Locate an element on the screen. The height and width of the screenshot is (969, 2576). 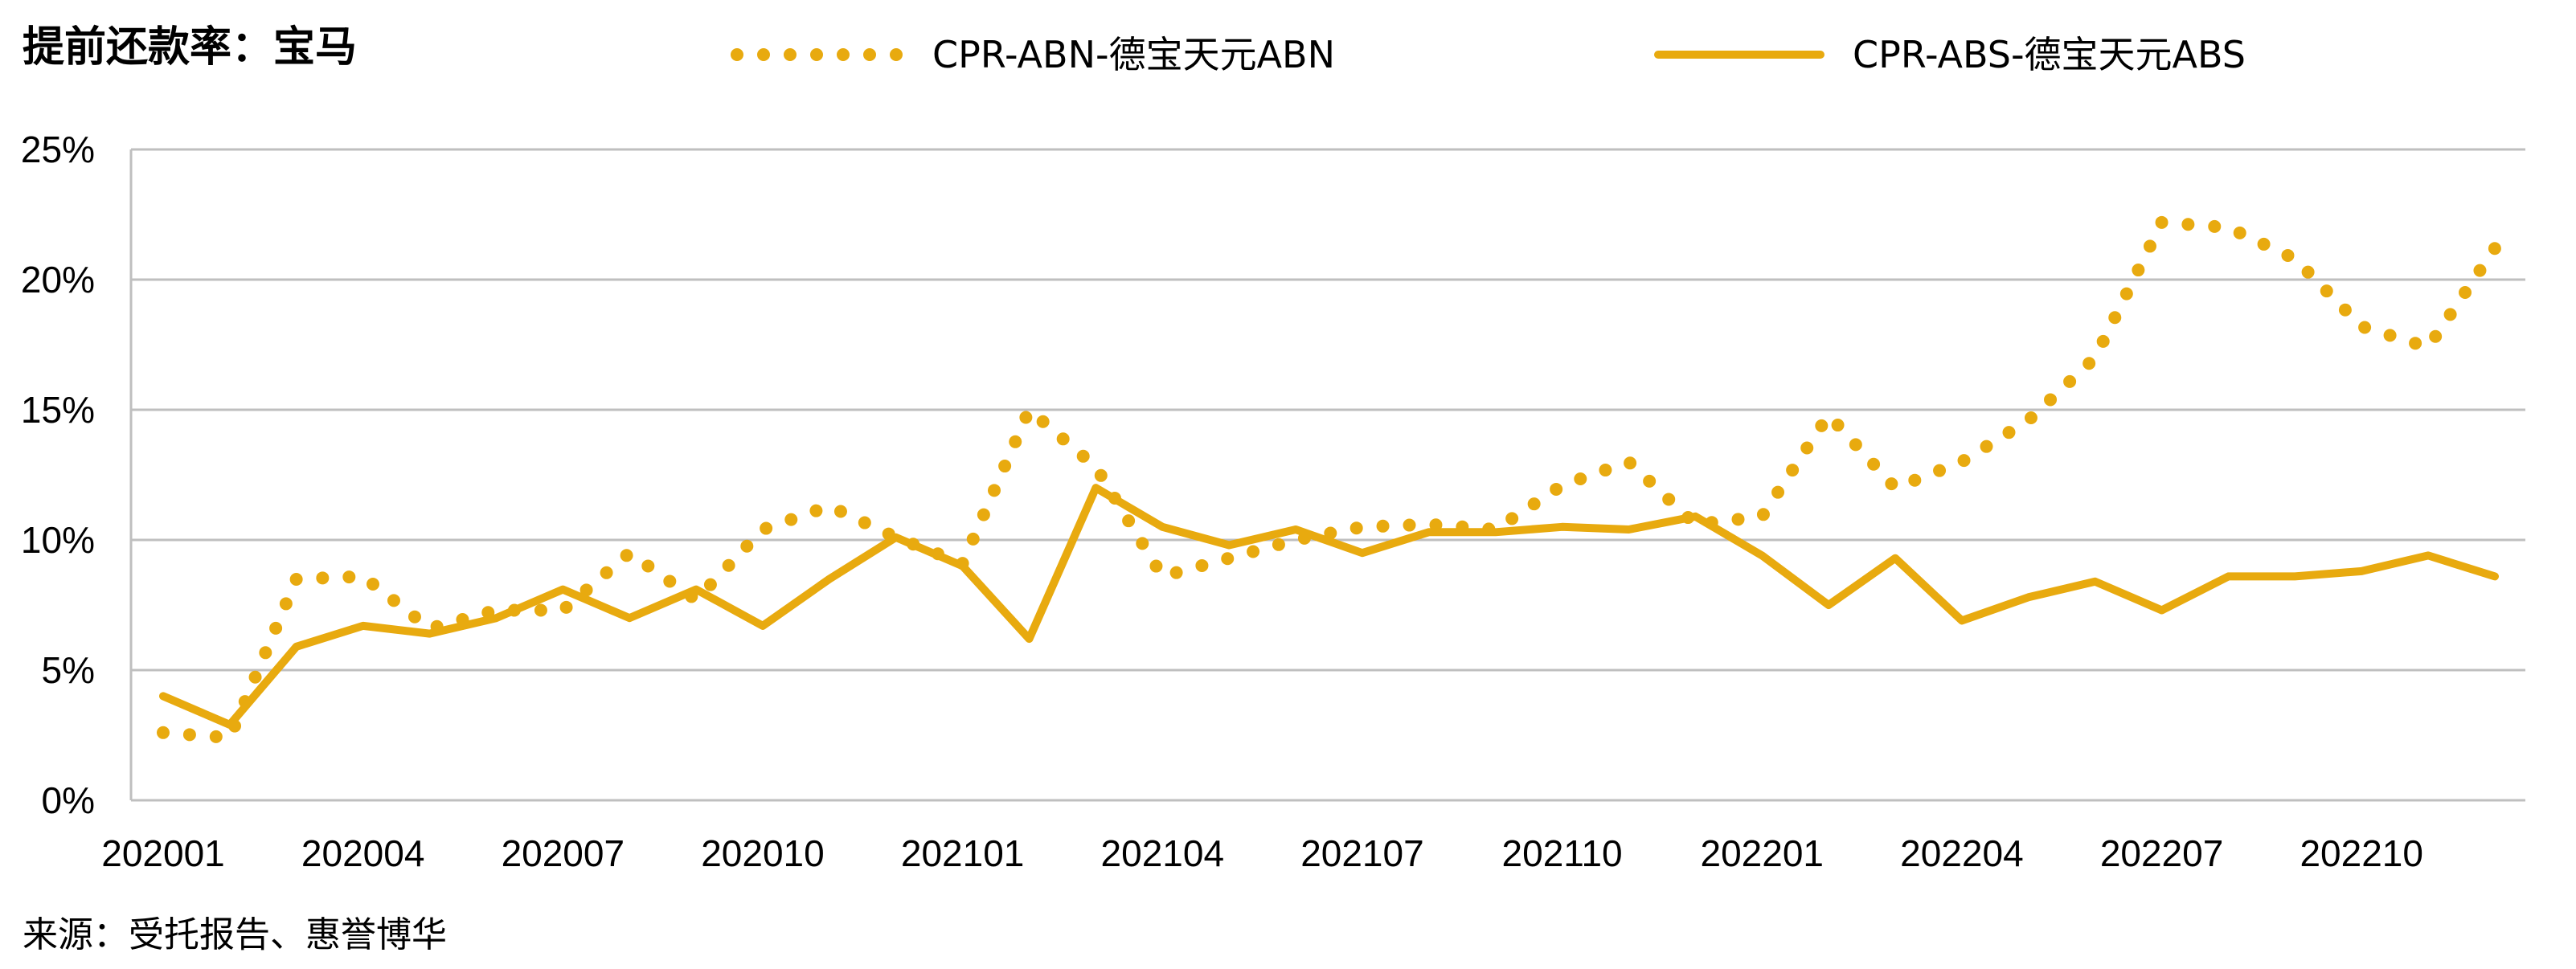
y-tick-label: 20% is located at coordinates (58, 280).